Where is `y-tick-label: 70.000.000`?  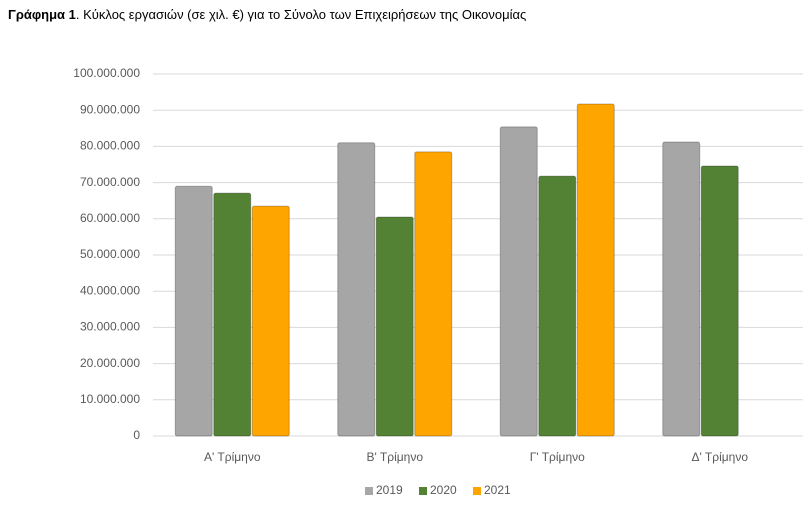 y-tick-label: 70.000.000 is located at coordinates (110, 182).